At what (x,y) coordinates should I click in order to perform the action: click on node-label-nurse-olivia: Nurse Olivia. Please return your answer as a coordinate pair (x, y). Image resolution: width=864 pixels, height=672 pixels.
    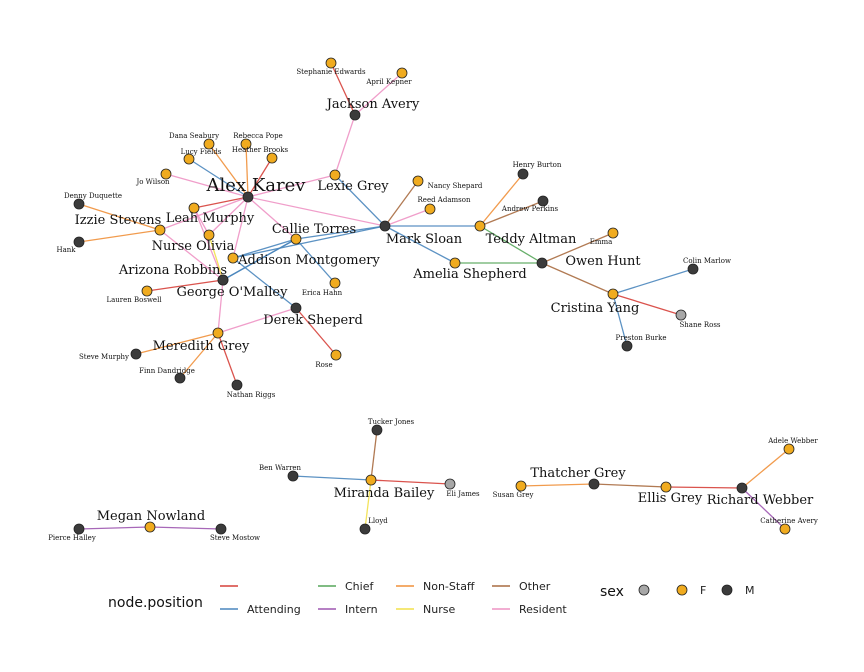
    Looking at the image, I should click on (193, 246).